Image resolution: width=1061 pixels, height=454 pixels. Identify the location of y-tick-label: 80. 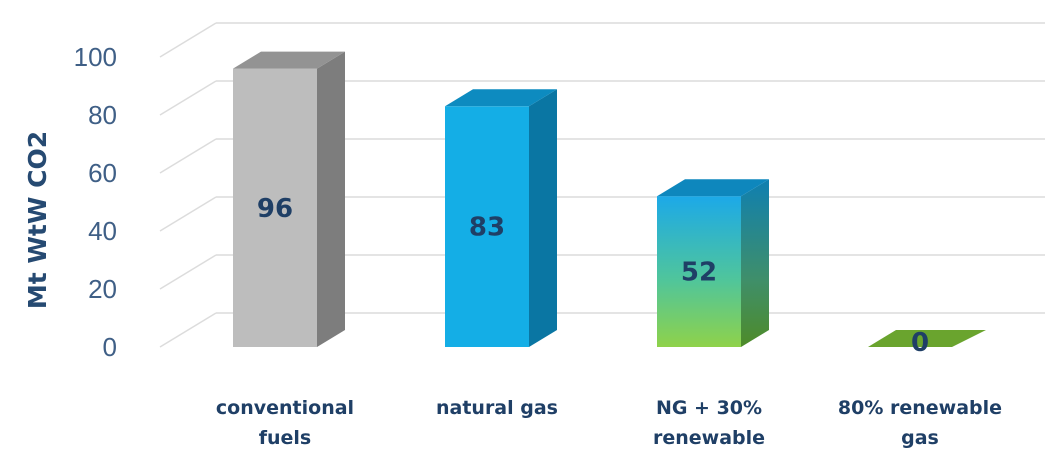
(102, 115).